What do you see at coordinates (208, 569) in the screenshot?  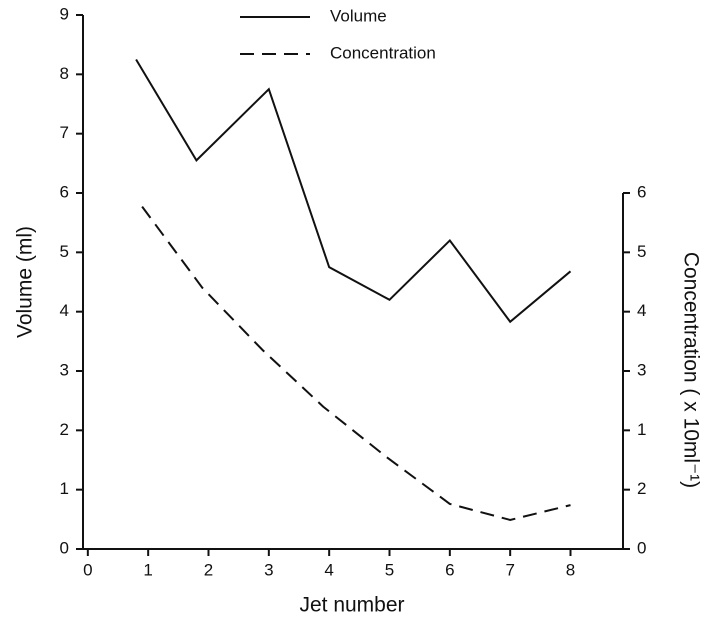 I see `x-tick-label: 2` at bounding box center [208, 569].